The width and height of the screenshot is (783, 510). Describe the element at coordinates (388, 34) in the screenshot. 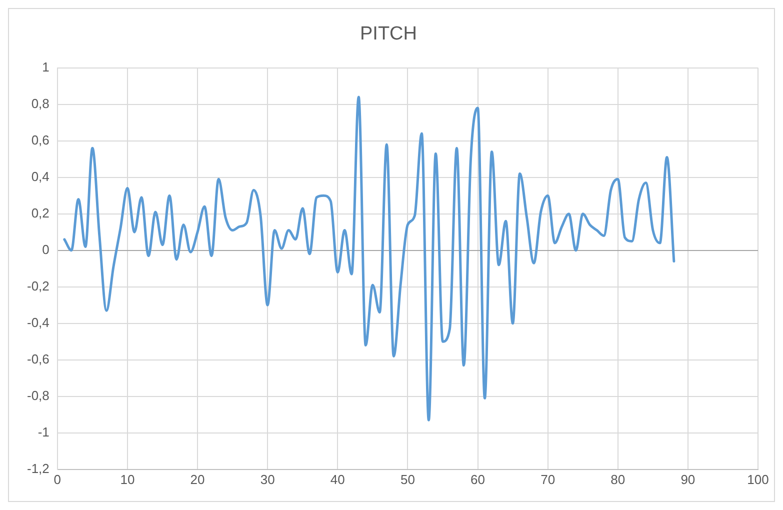

I see `chart-title: PITCH` at that location.